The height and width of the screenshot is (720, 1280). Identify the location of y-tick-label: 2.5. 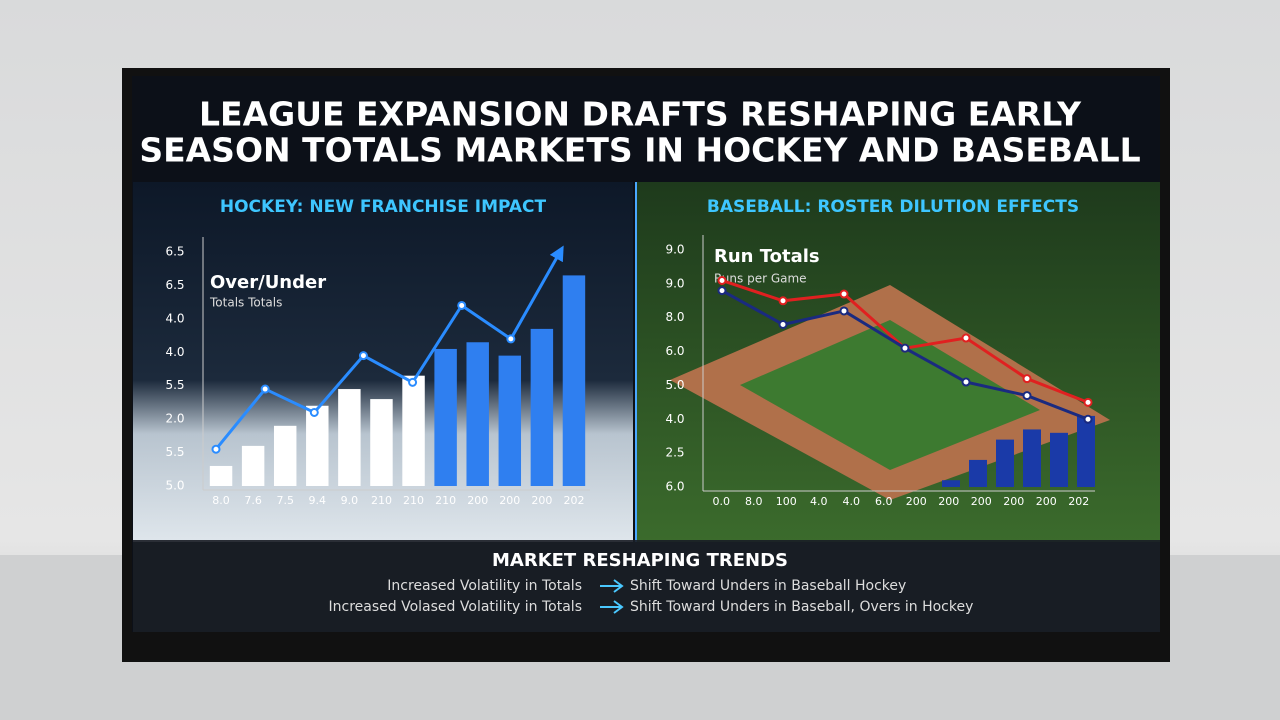
(674, 453).